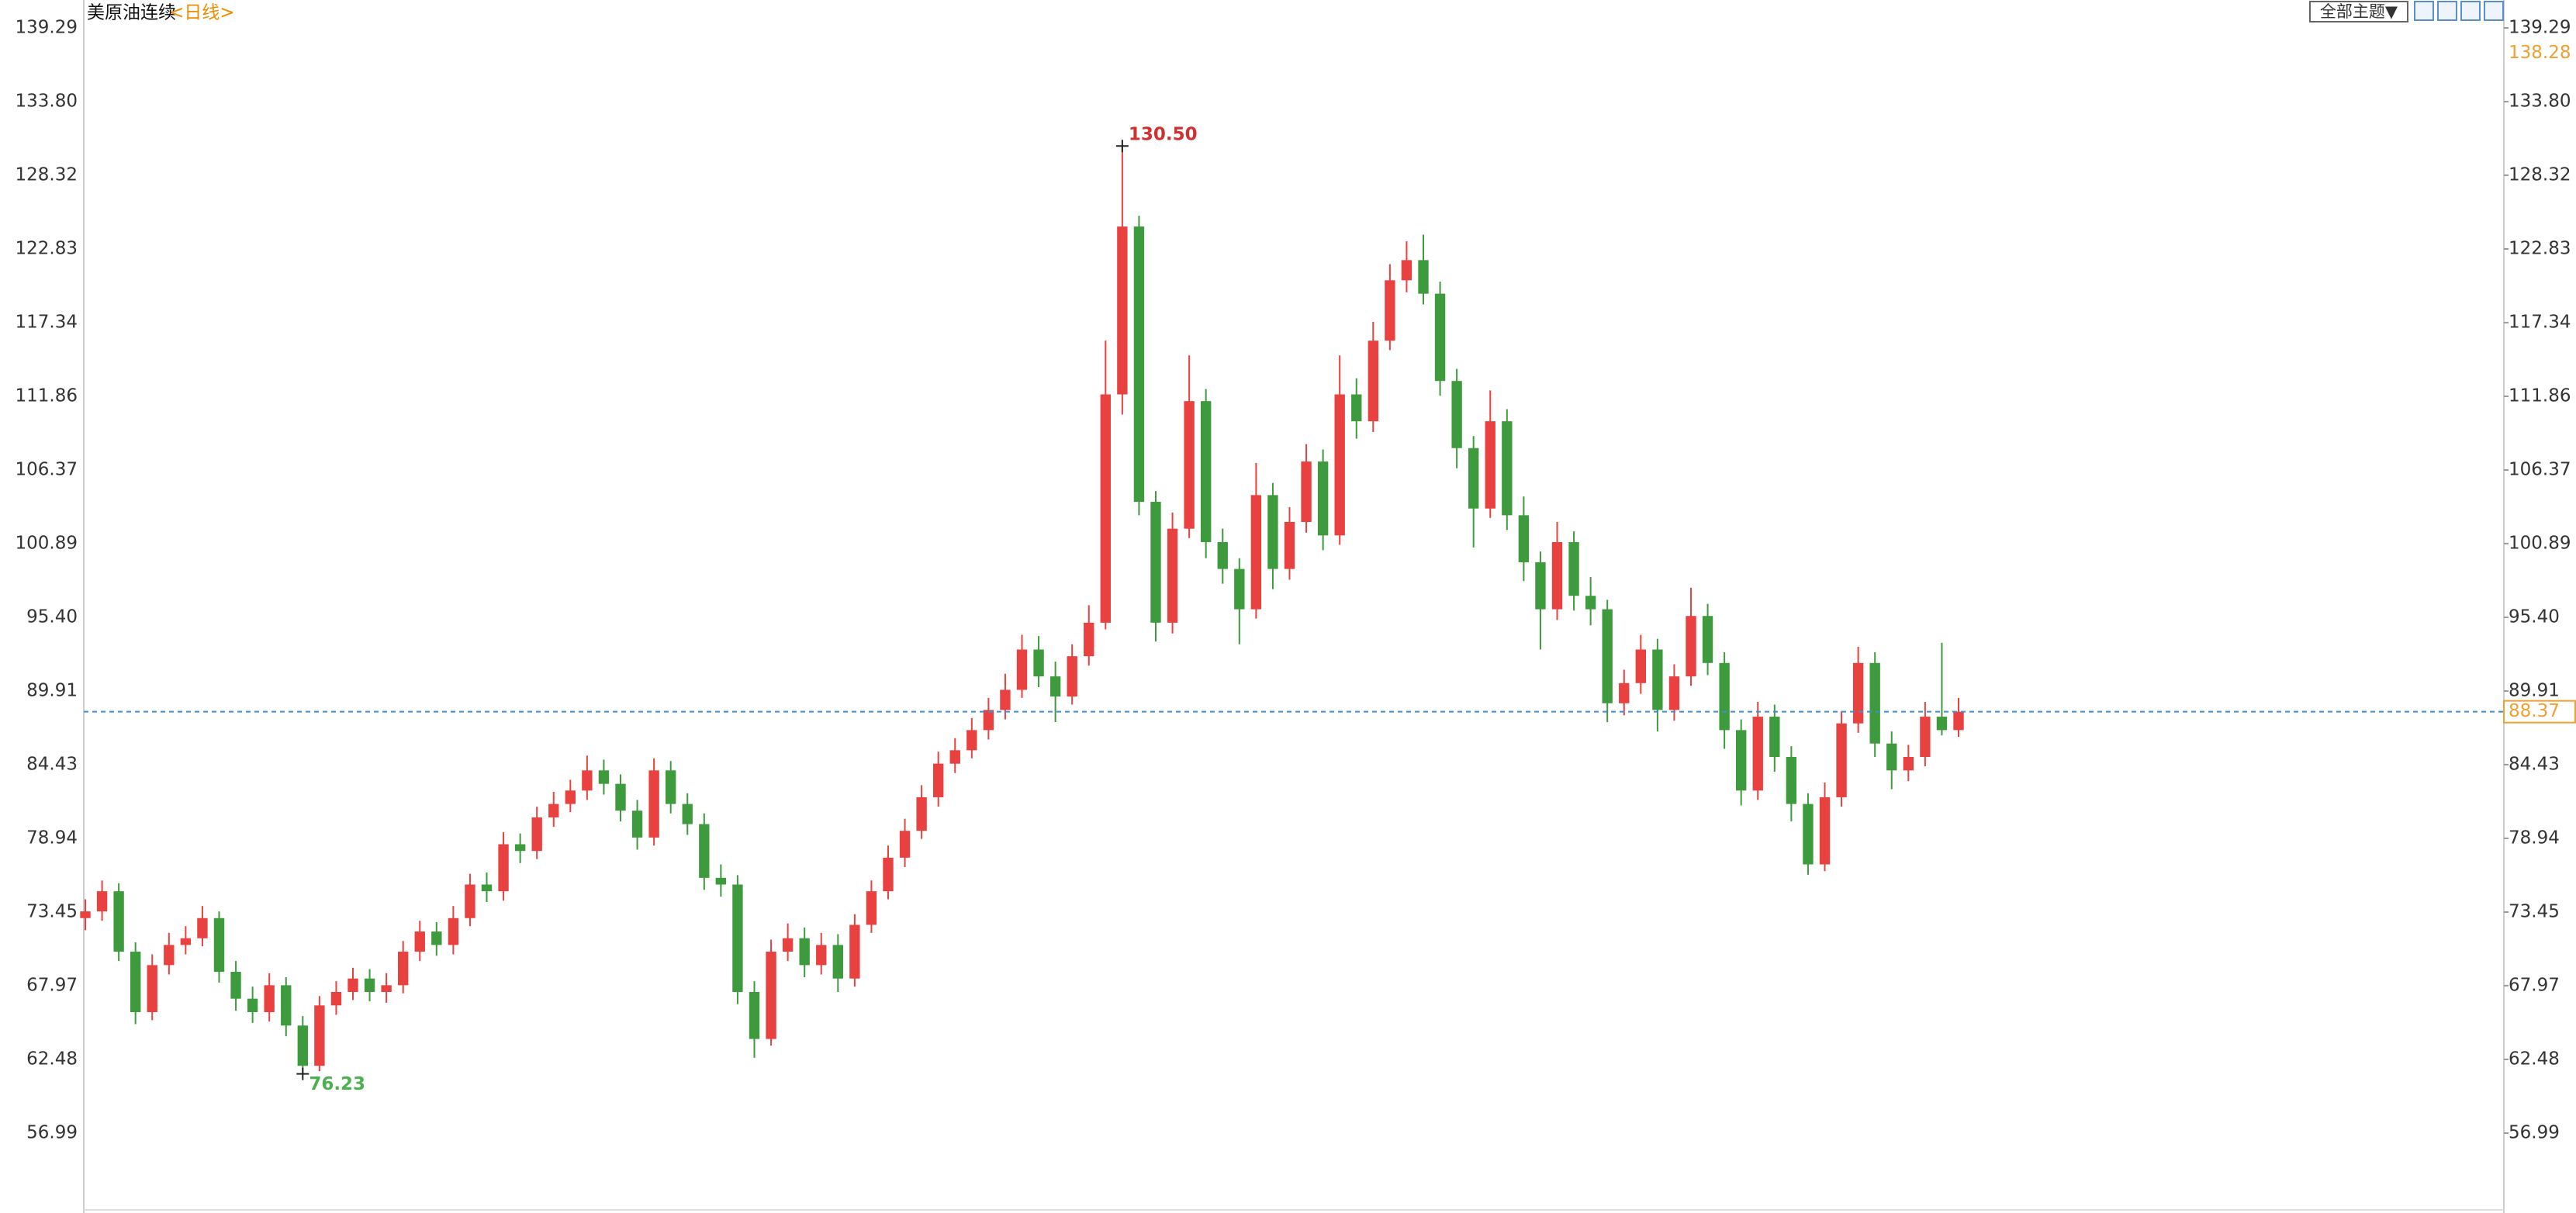 The width and height of the screenshot is (2576, 1213). I want to click on high-marker, so click(1122, 146).